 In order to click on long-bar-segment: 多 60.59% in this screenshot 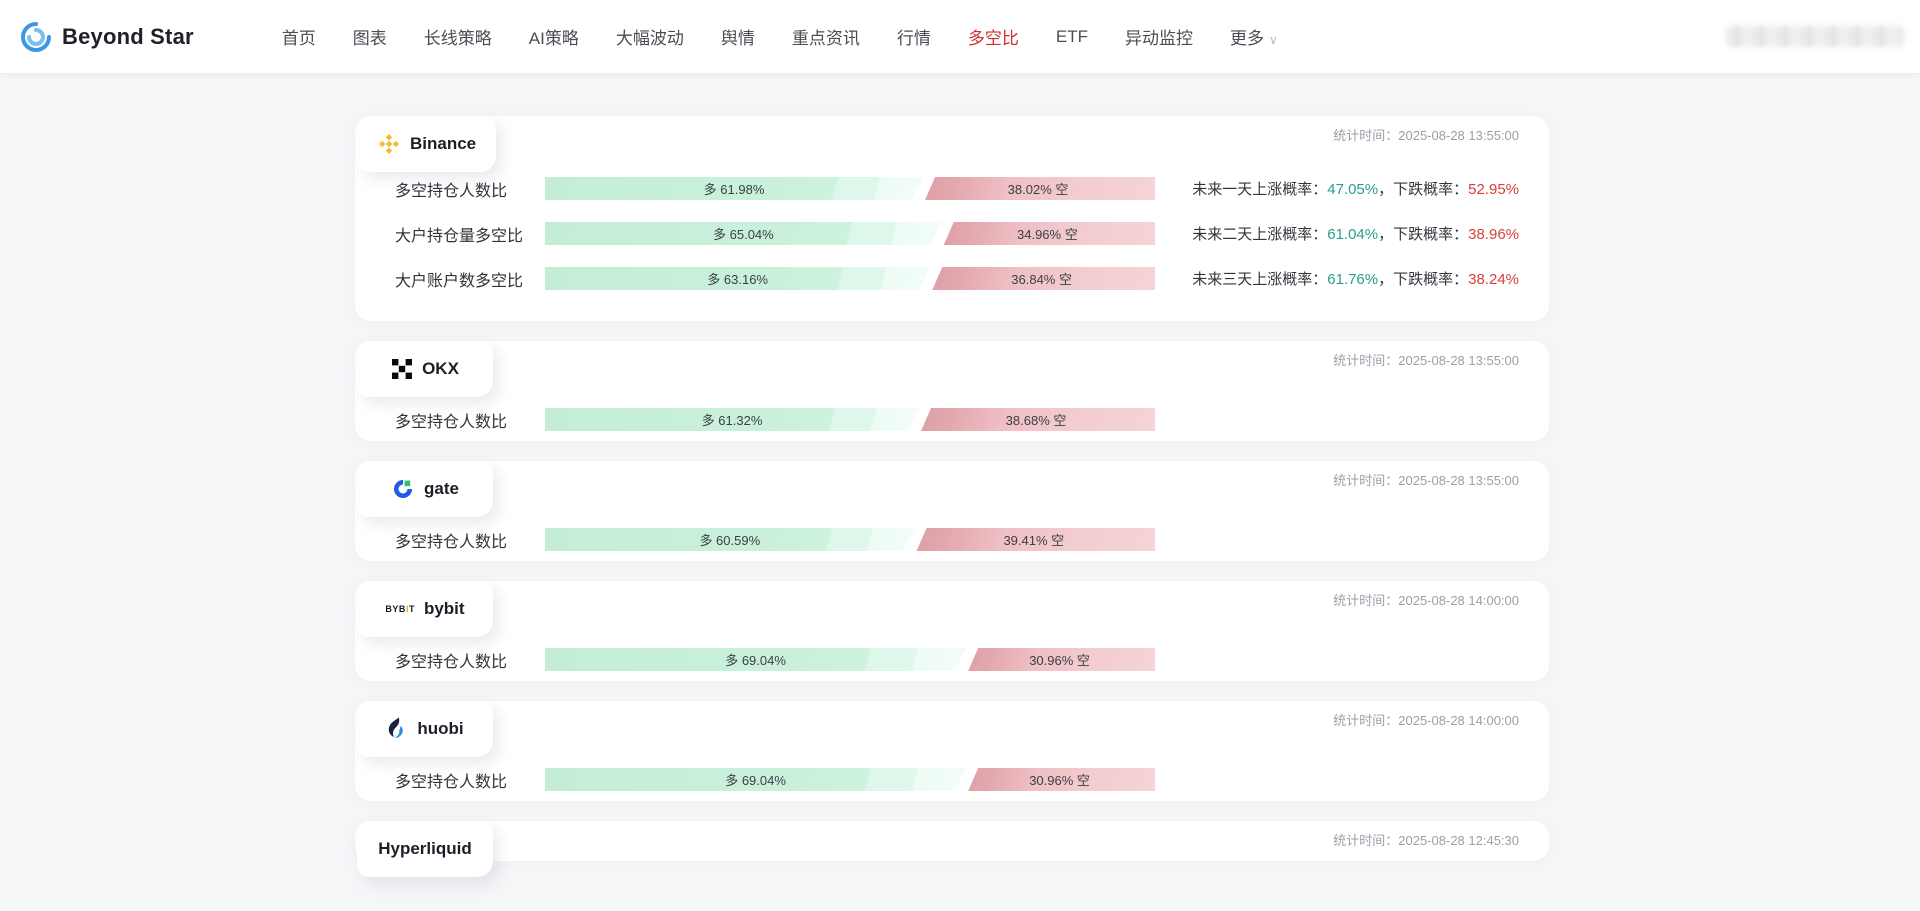, I will do `click(730, 539)`.